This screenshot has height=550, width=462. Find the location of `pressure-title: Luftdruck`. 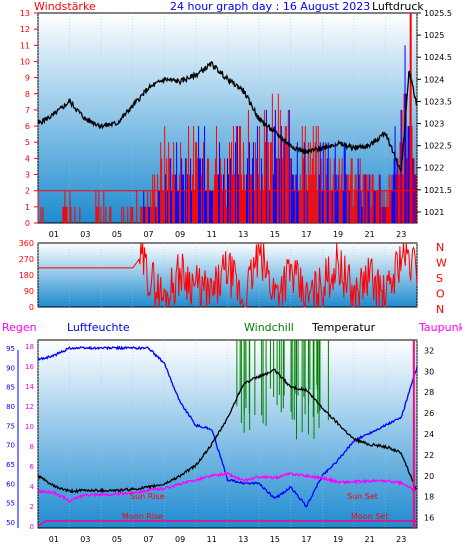

pressure-title: Luftdruck is located at coordinates (398, 6).